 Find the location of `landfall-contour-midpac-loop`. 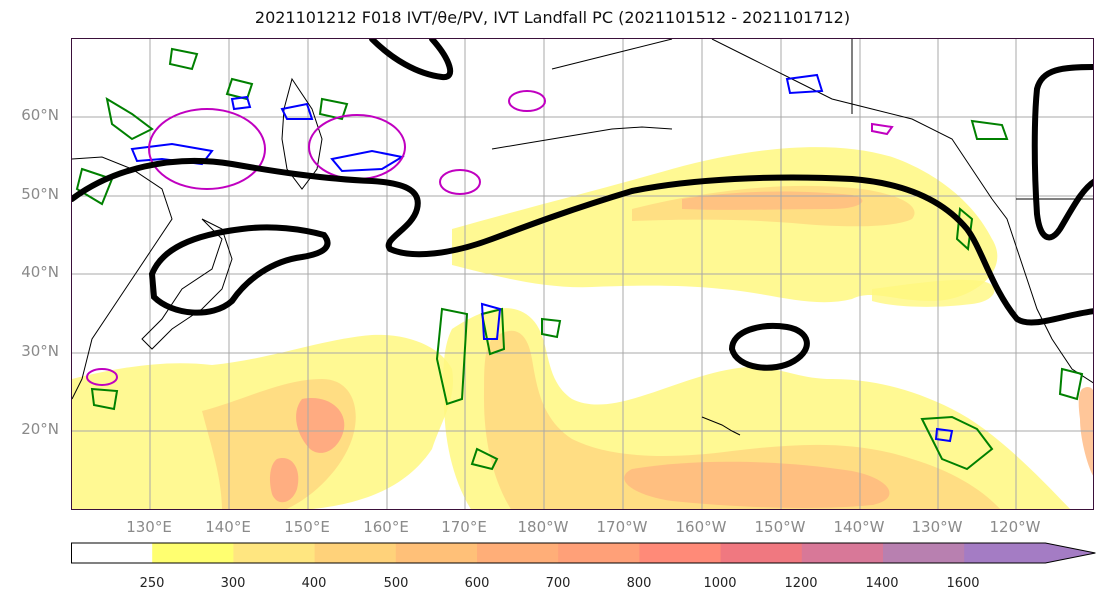

landfall-contour-midpac-loop is located at coordinates (769, 347).